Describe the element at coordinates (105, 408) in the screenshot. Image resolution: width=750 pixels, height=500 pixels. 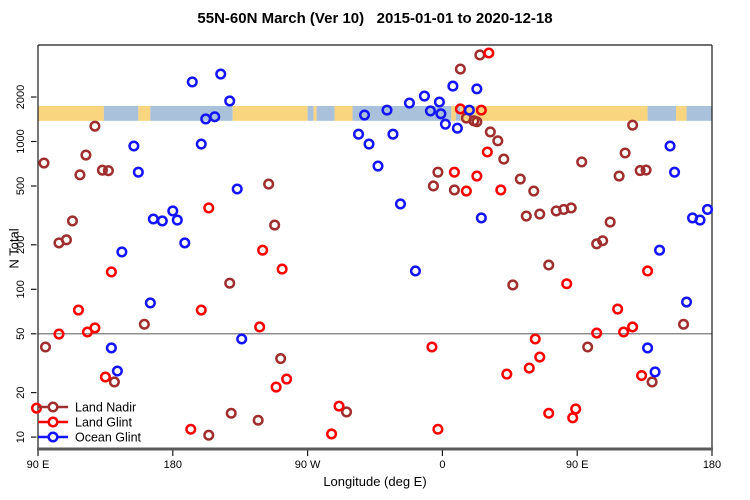
I see `legend-item-label: Land Nadir` at that location.